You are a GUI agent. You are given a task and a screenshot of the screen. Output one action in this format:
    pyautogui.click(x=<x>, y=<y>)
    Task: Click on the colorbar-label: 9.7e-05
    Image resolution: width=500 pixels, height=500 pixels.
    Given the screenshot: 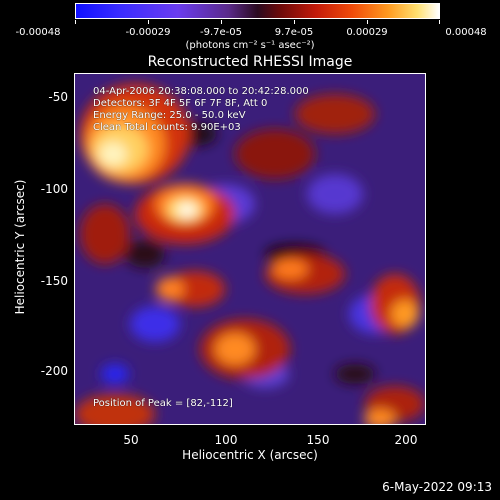 What is the action you would take?
    pyautogui.click(x=294, y=32)
    